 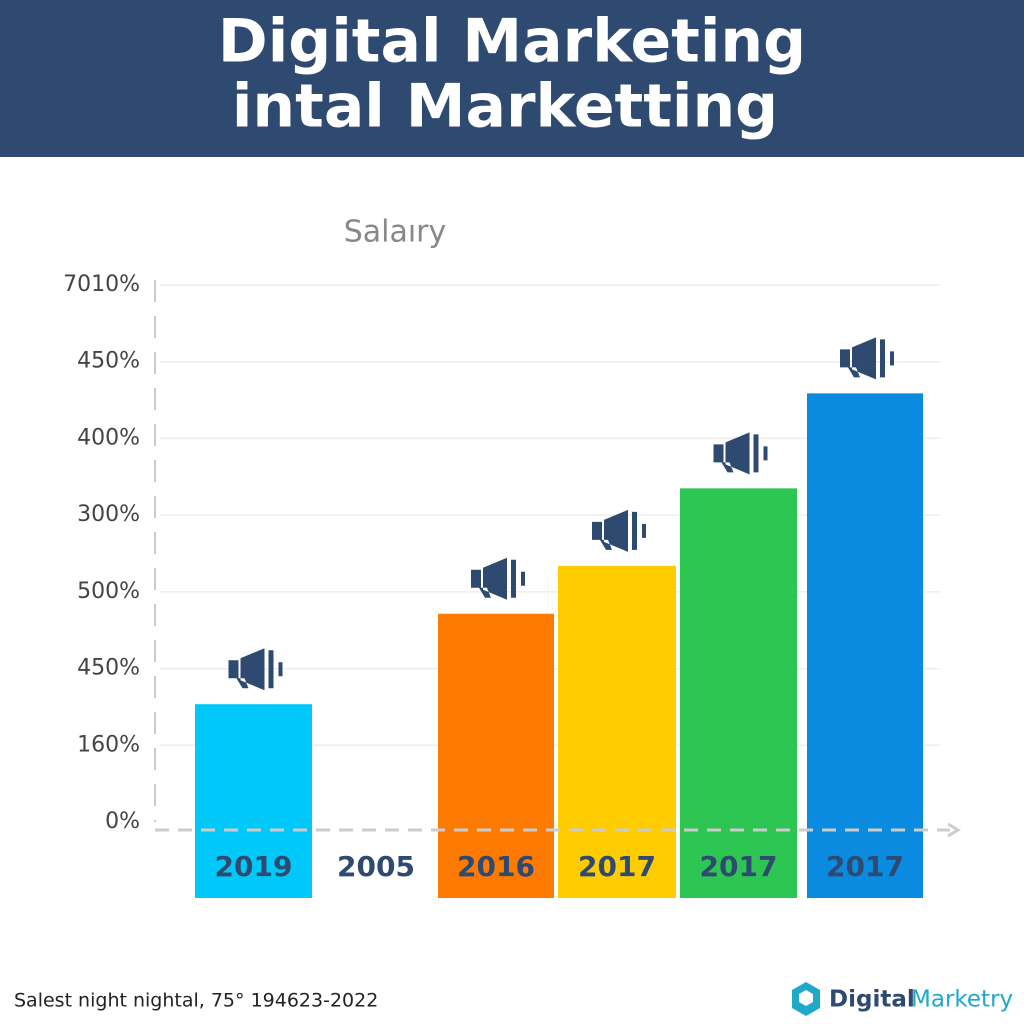 What do you see at coordinates (395, 232) in the screenshot?
I see `chart-subtitle: Salaıry` at bounding box center [395, 232].